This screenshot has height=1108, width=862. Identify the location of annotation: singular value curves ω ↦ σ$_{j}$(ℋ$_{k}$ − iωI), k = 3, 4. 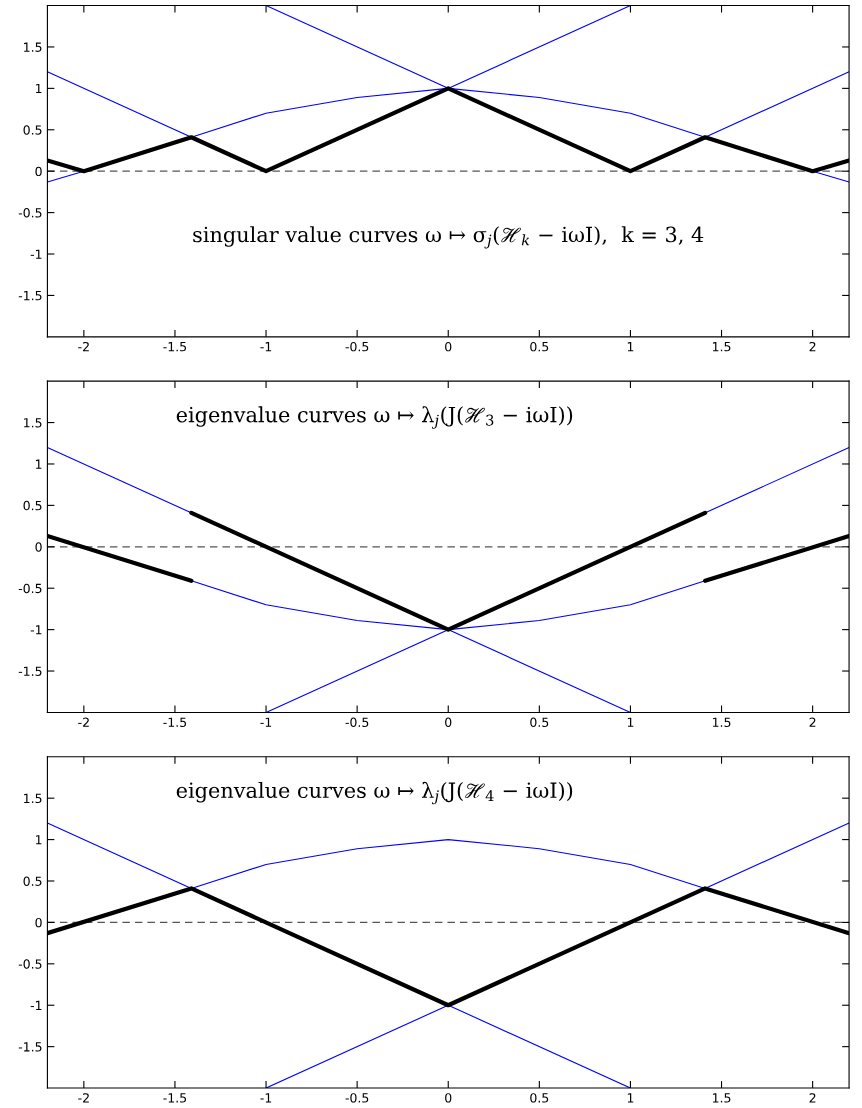
(448, 237).